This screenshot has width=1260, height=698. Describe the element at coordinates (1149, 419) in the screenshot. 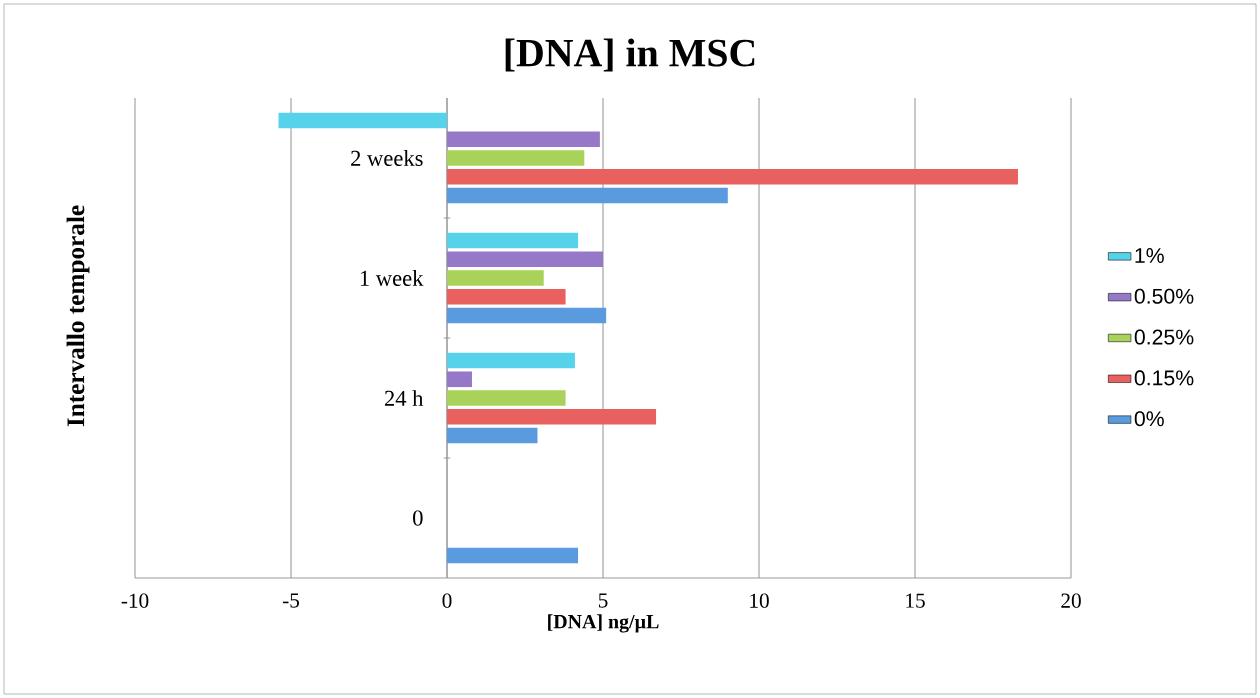

I see `legend-label: 0%` at that location.